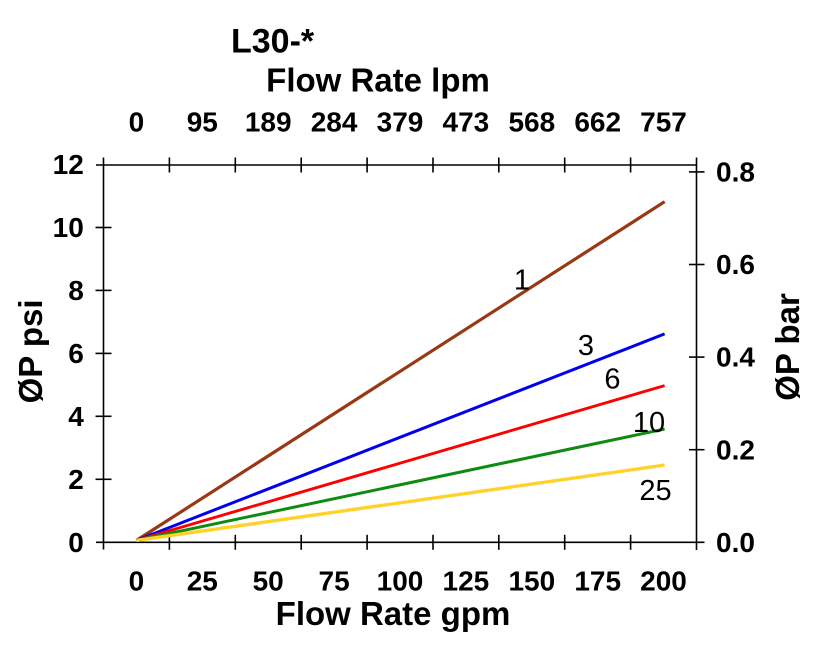 The image size is (834, 658). I want to click on svg-text: 0.0, so click(735, 542).